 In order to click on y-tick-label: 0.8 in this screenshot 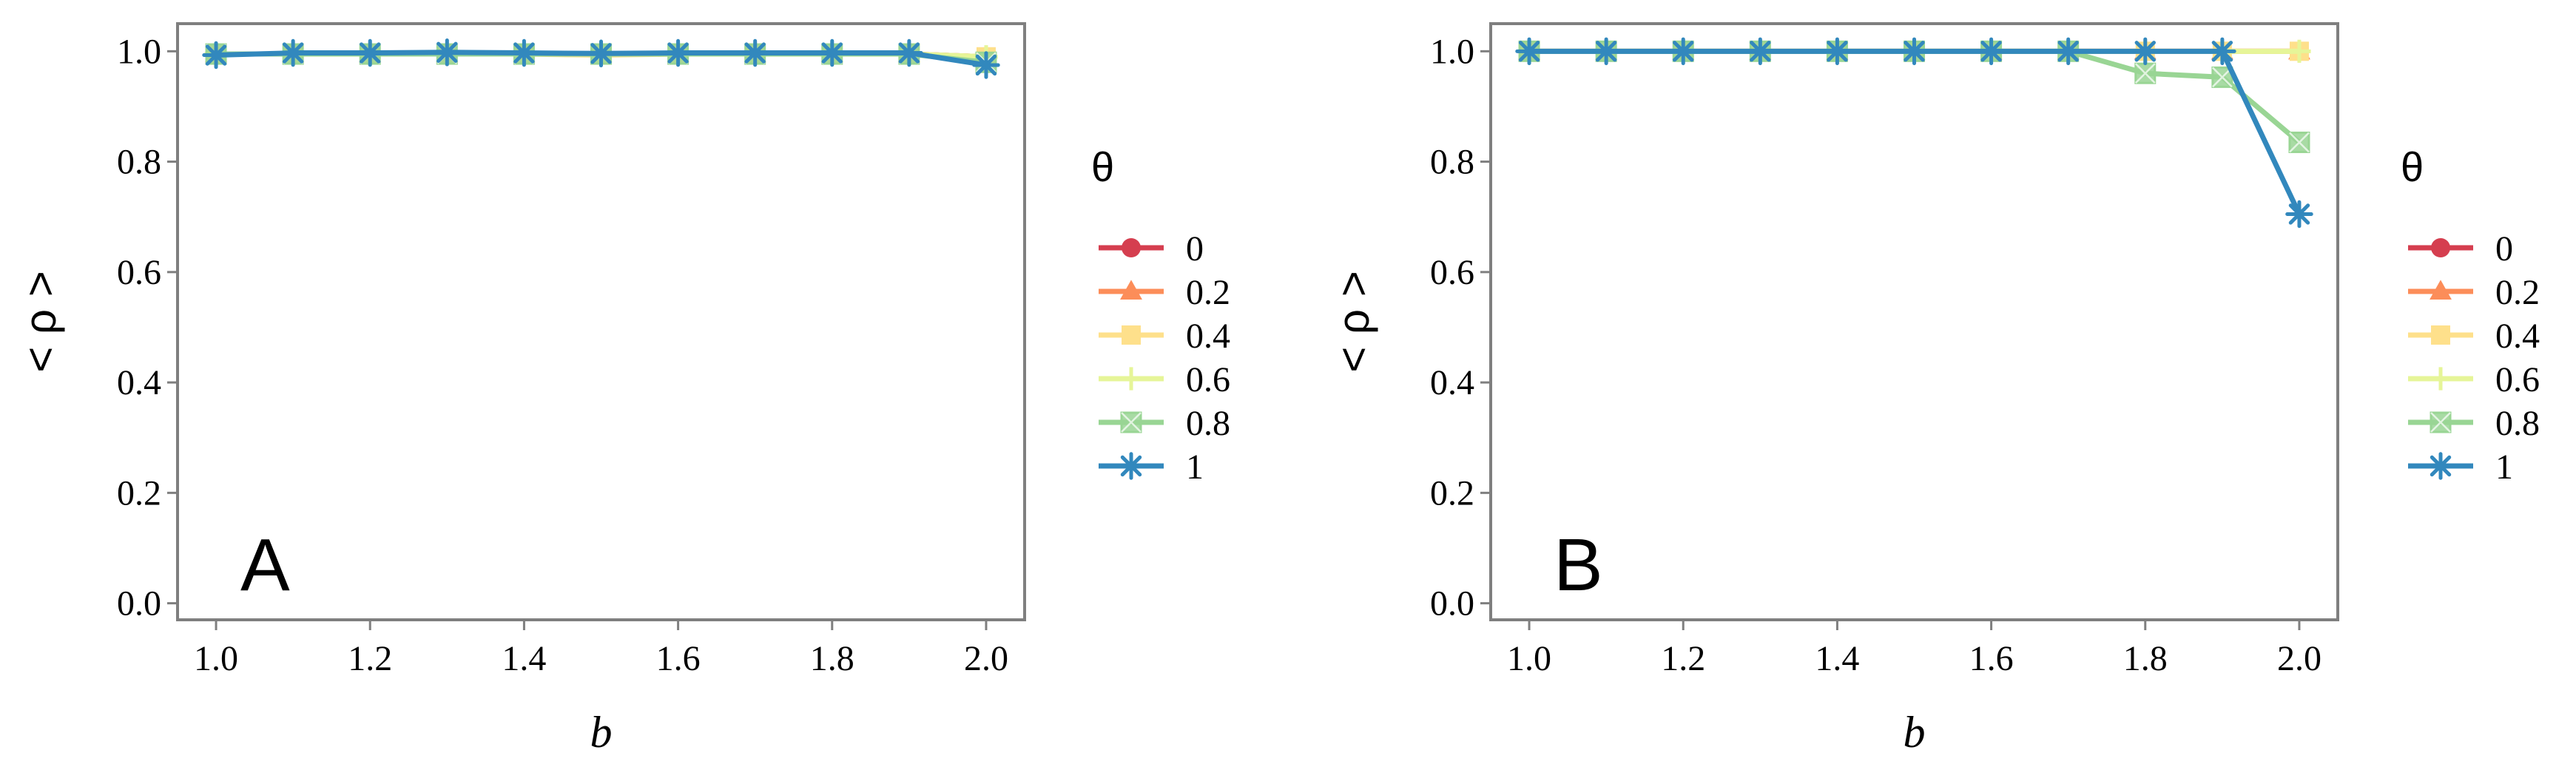, I will do `click(139, 162)`.